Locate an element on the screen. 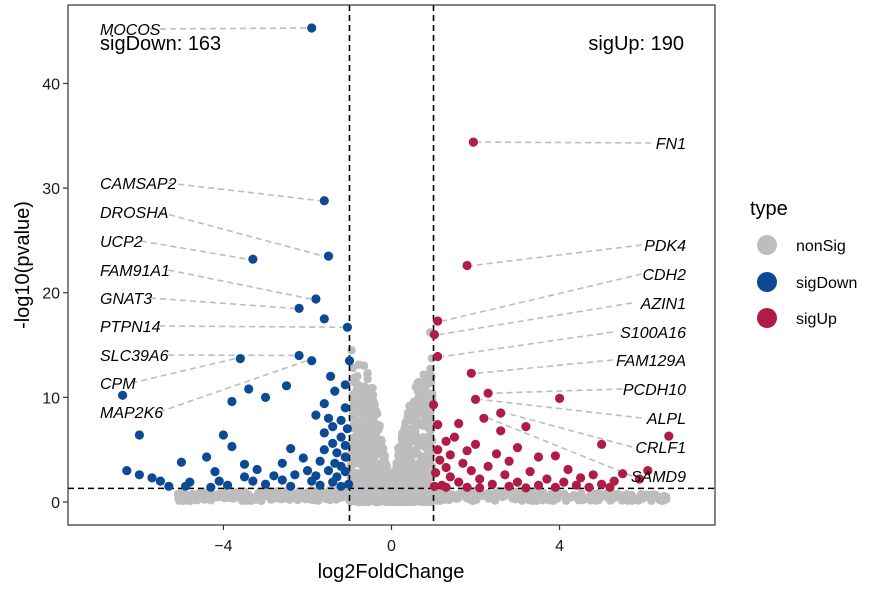 The width and height of the screenshot is (890, 595). sigup-count: sigUp: 190 is located at coordinates (636, 44).